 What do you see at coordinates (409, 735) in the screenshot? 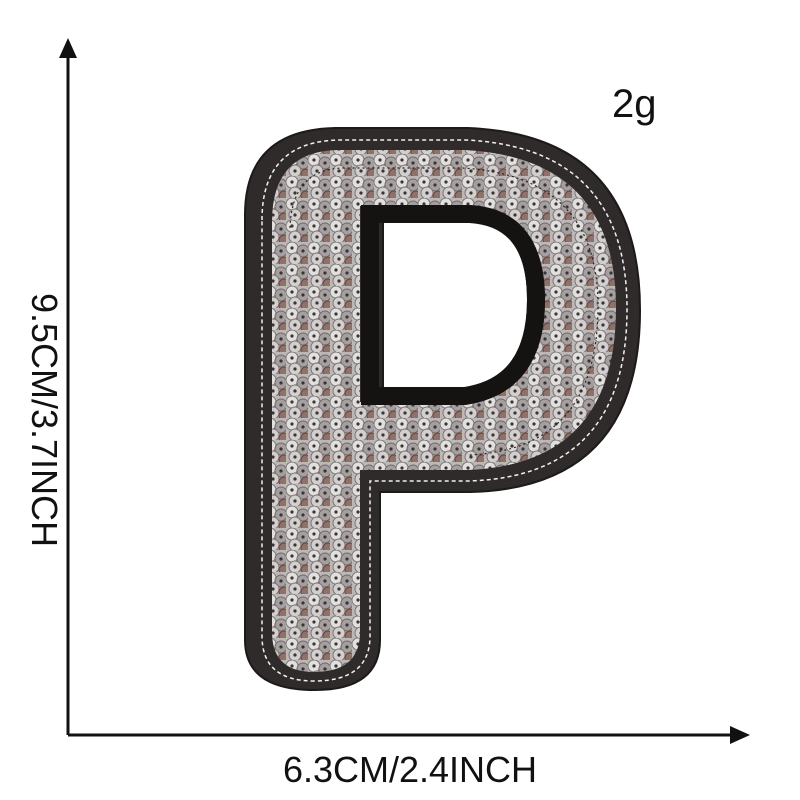
I see `horizontal-arrow-icon` at bounding box center [409, 735].